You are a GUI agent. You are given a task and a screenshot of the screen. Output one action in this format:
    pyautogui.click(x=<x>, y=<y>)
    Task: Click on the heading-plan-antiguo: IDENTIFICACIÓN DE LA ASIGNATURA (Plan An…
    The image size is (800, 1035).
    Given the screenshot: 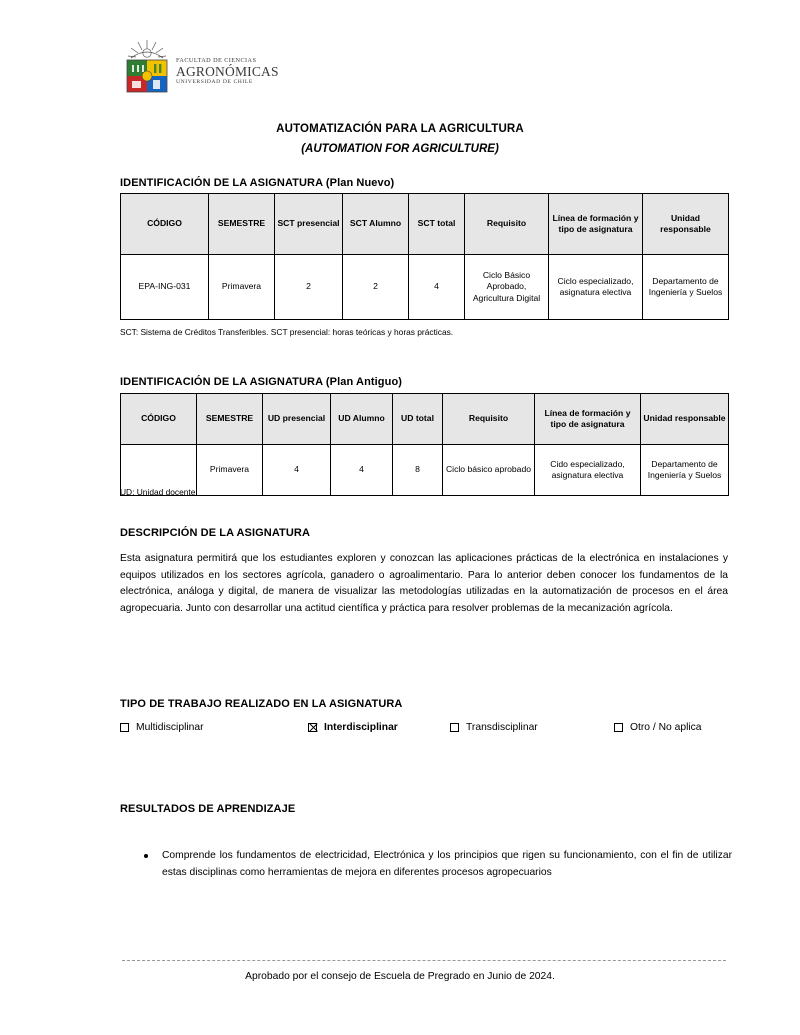 What is the action you would take?
    pyautogui.click(x=261, y=382)
    